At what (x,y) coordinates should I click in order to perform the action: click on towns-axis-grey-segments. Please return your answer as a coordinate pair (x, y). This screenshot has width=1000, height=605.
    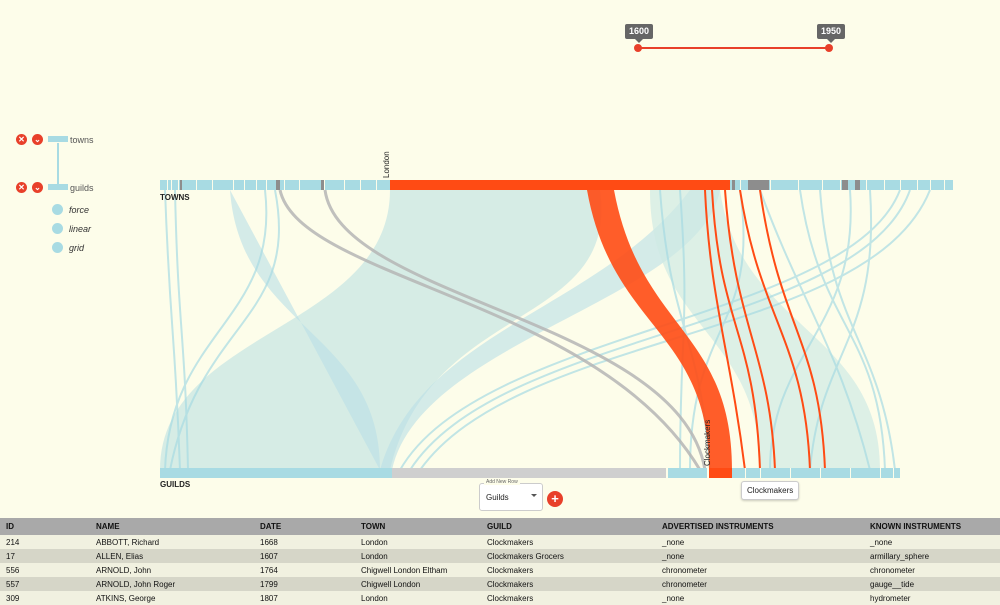
    Looking at the image, I should click on (520, 185).